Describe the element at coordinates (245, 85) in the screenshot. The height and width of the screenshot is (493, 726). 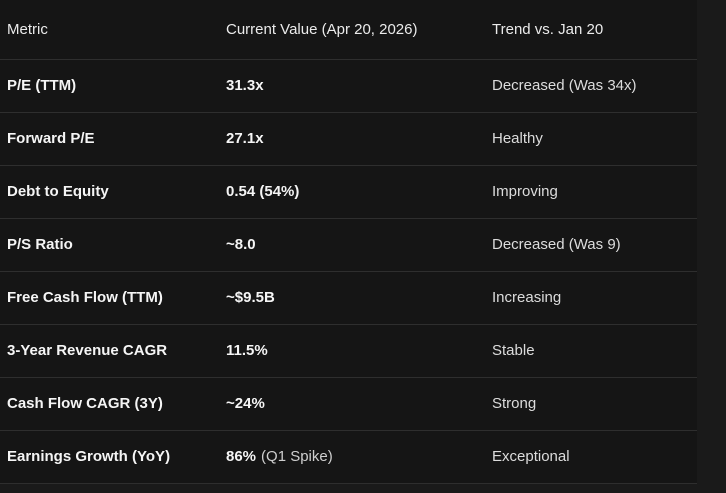
I see `metric-value-text: 31.3x` at that location.